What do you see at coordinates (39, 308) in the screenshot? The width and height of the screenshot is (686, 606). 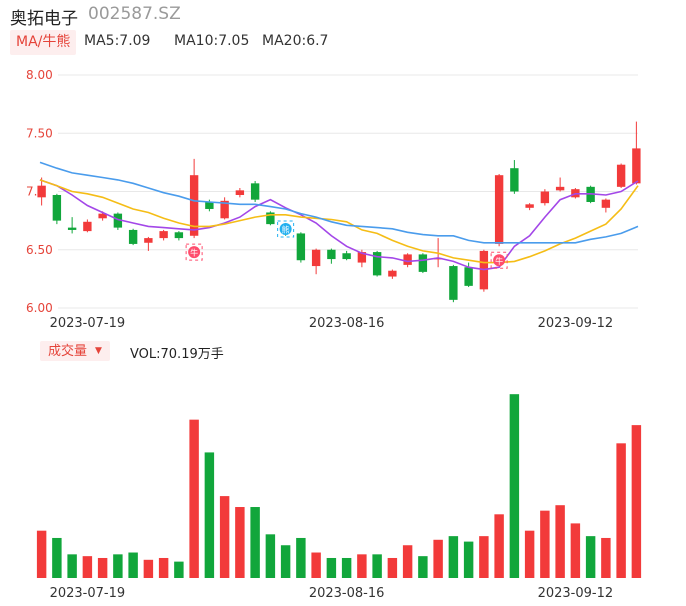 I see `y-tick-label: 6.00` at bounding box center [39, 308].